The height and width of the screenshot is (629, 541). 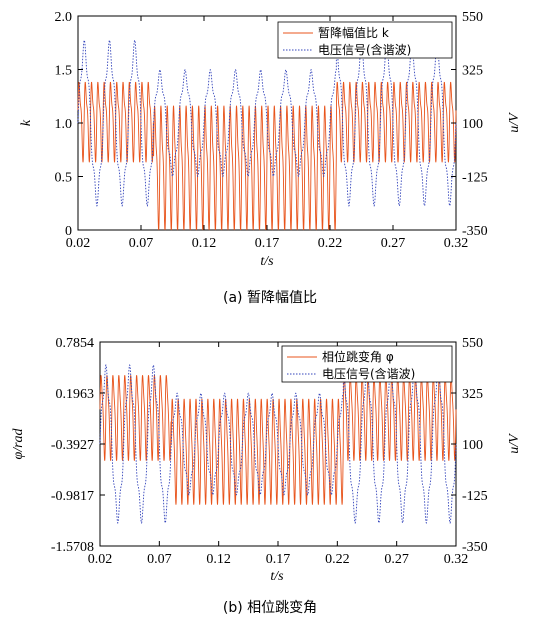 I want to click on y-left-tick-label: 1.5, so click(x=64, y=71).